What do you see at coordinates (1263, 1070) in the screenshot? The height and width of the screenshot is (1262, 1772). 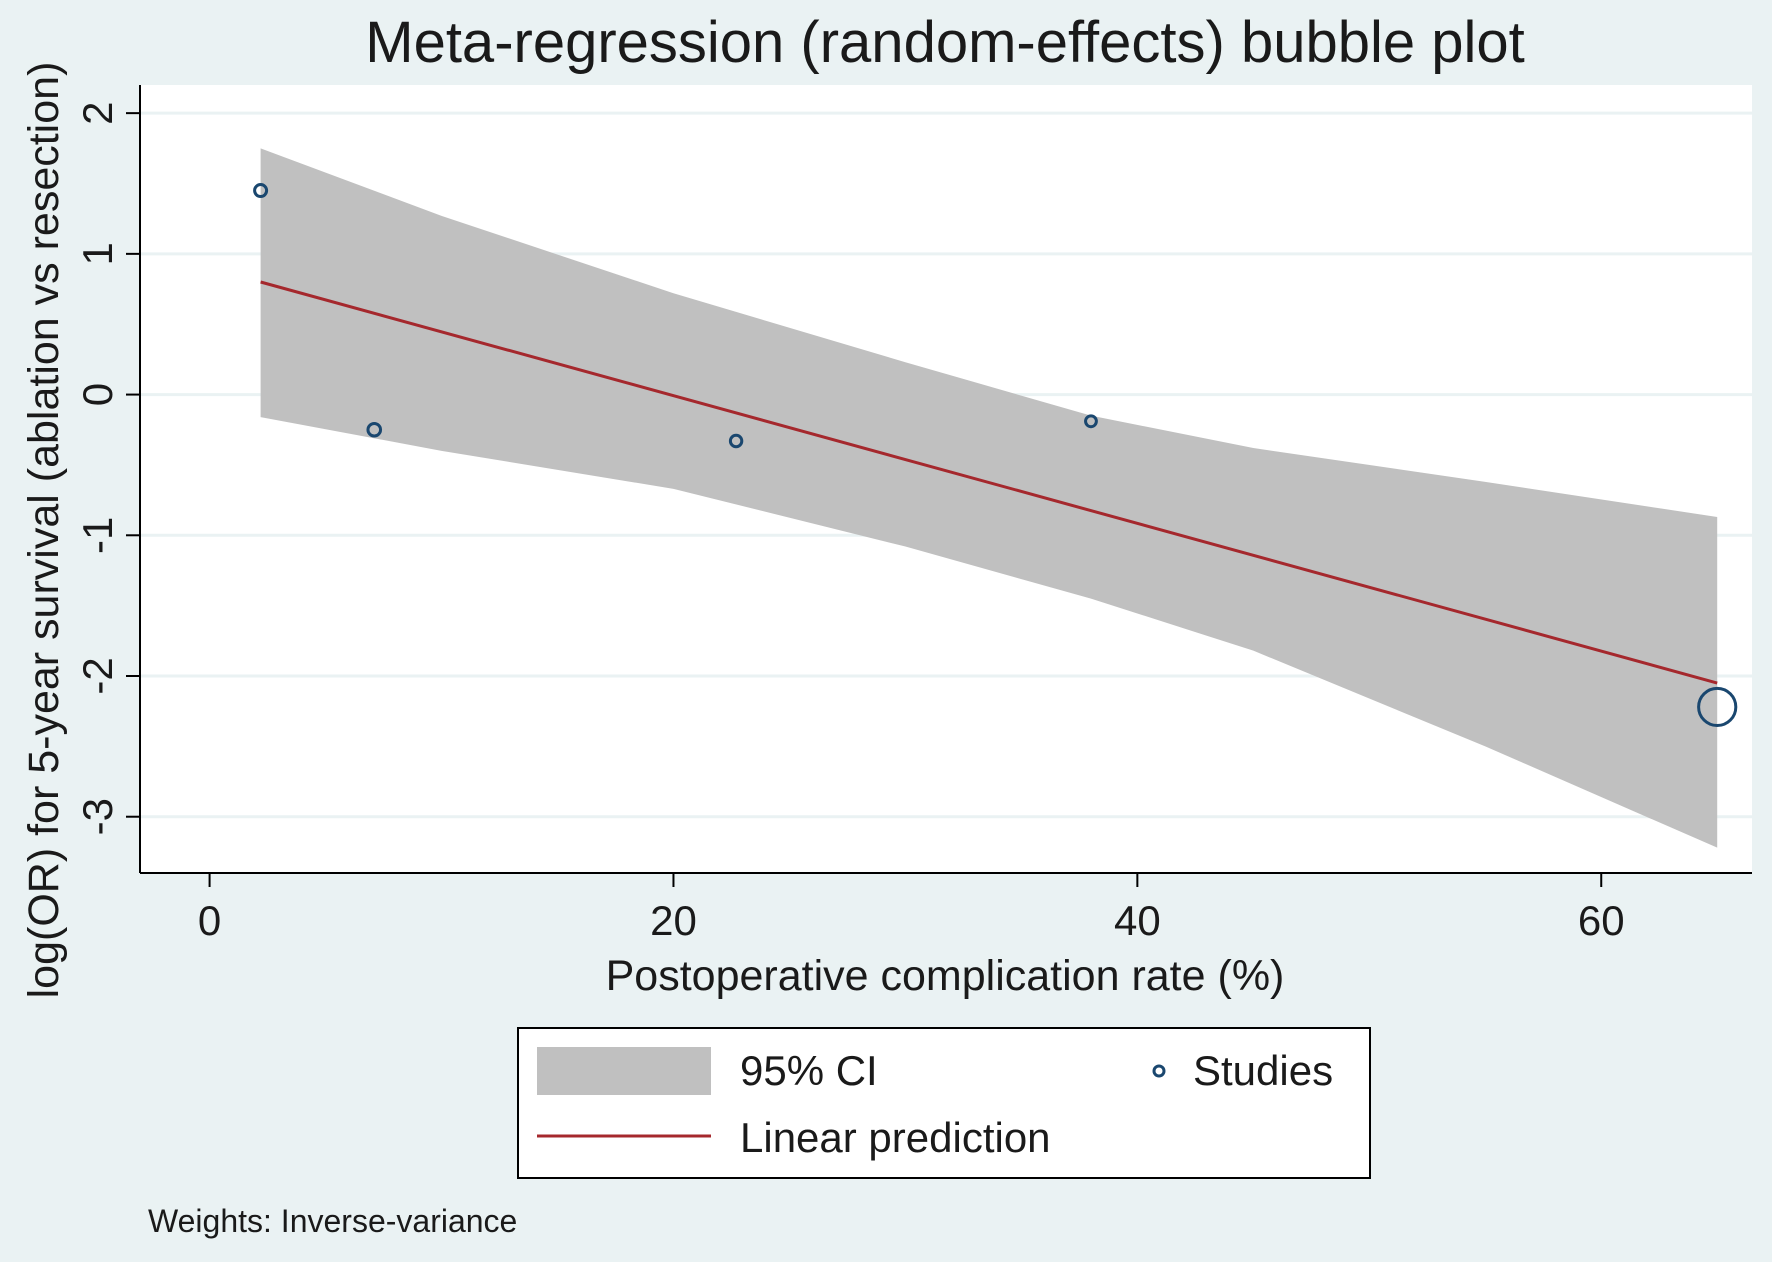 I see `legend-studies-label: Studies` at bounding box center [1263, 1070].